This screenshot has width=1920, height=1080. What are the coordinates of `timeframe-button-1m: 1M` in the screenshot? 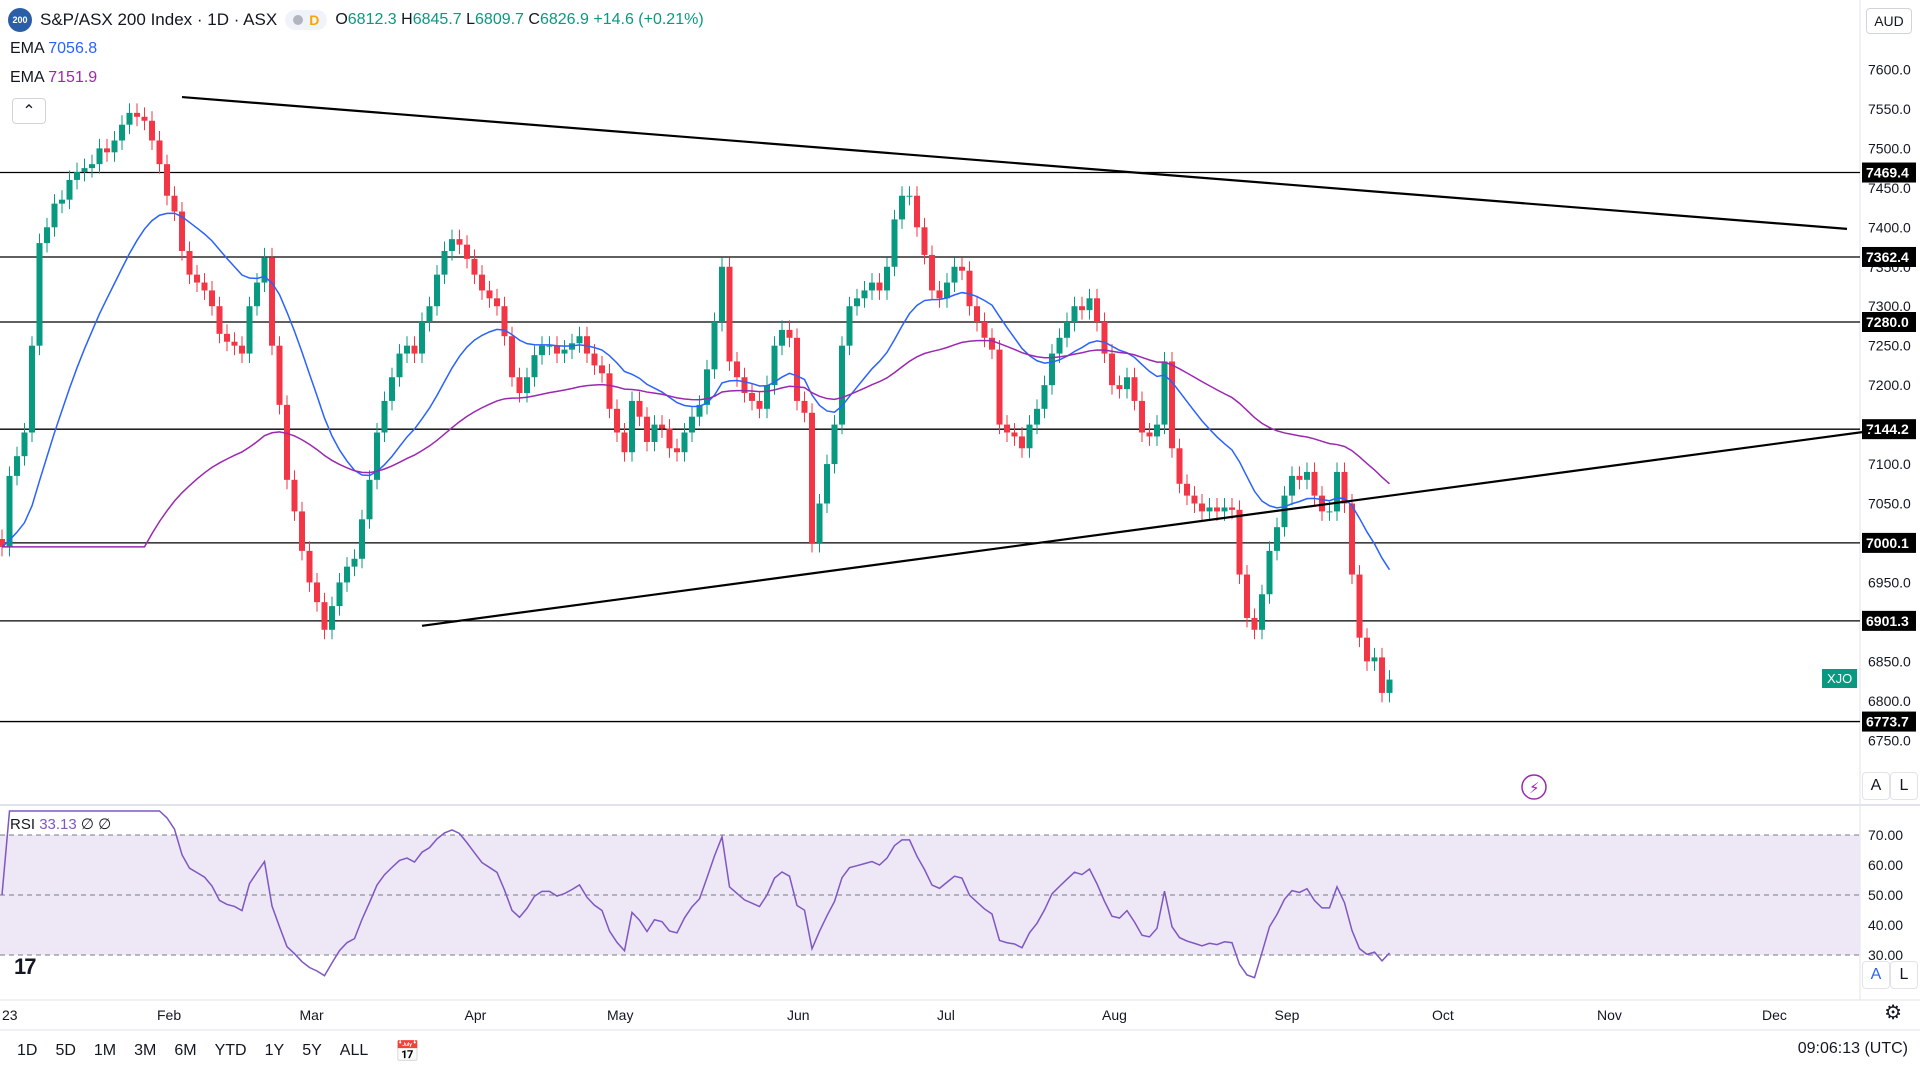 It's located at (105, 1050).